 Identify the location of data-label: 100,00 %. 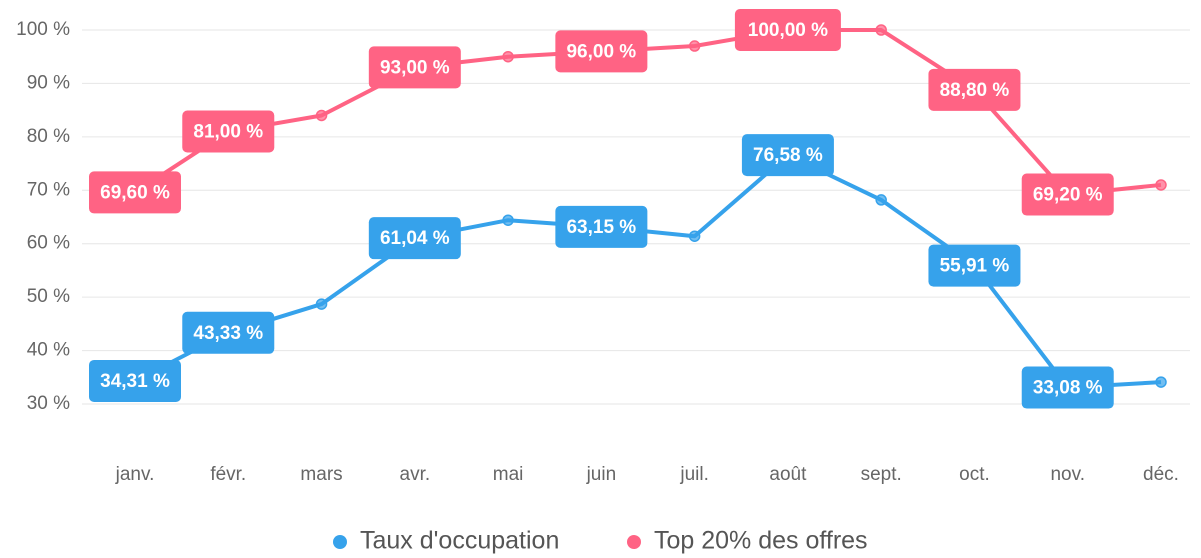
(788, 30).